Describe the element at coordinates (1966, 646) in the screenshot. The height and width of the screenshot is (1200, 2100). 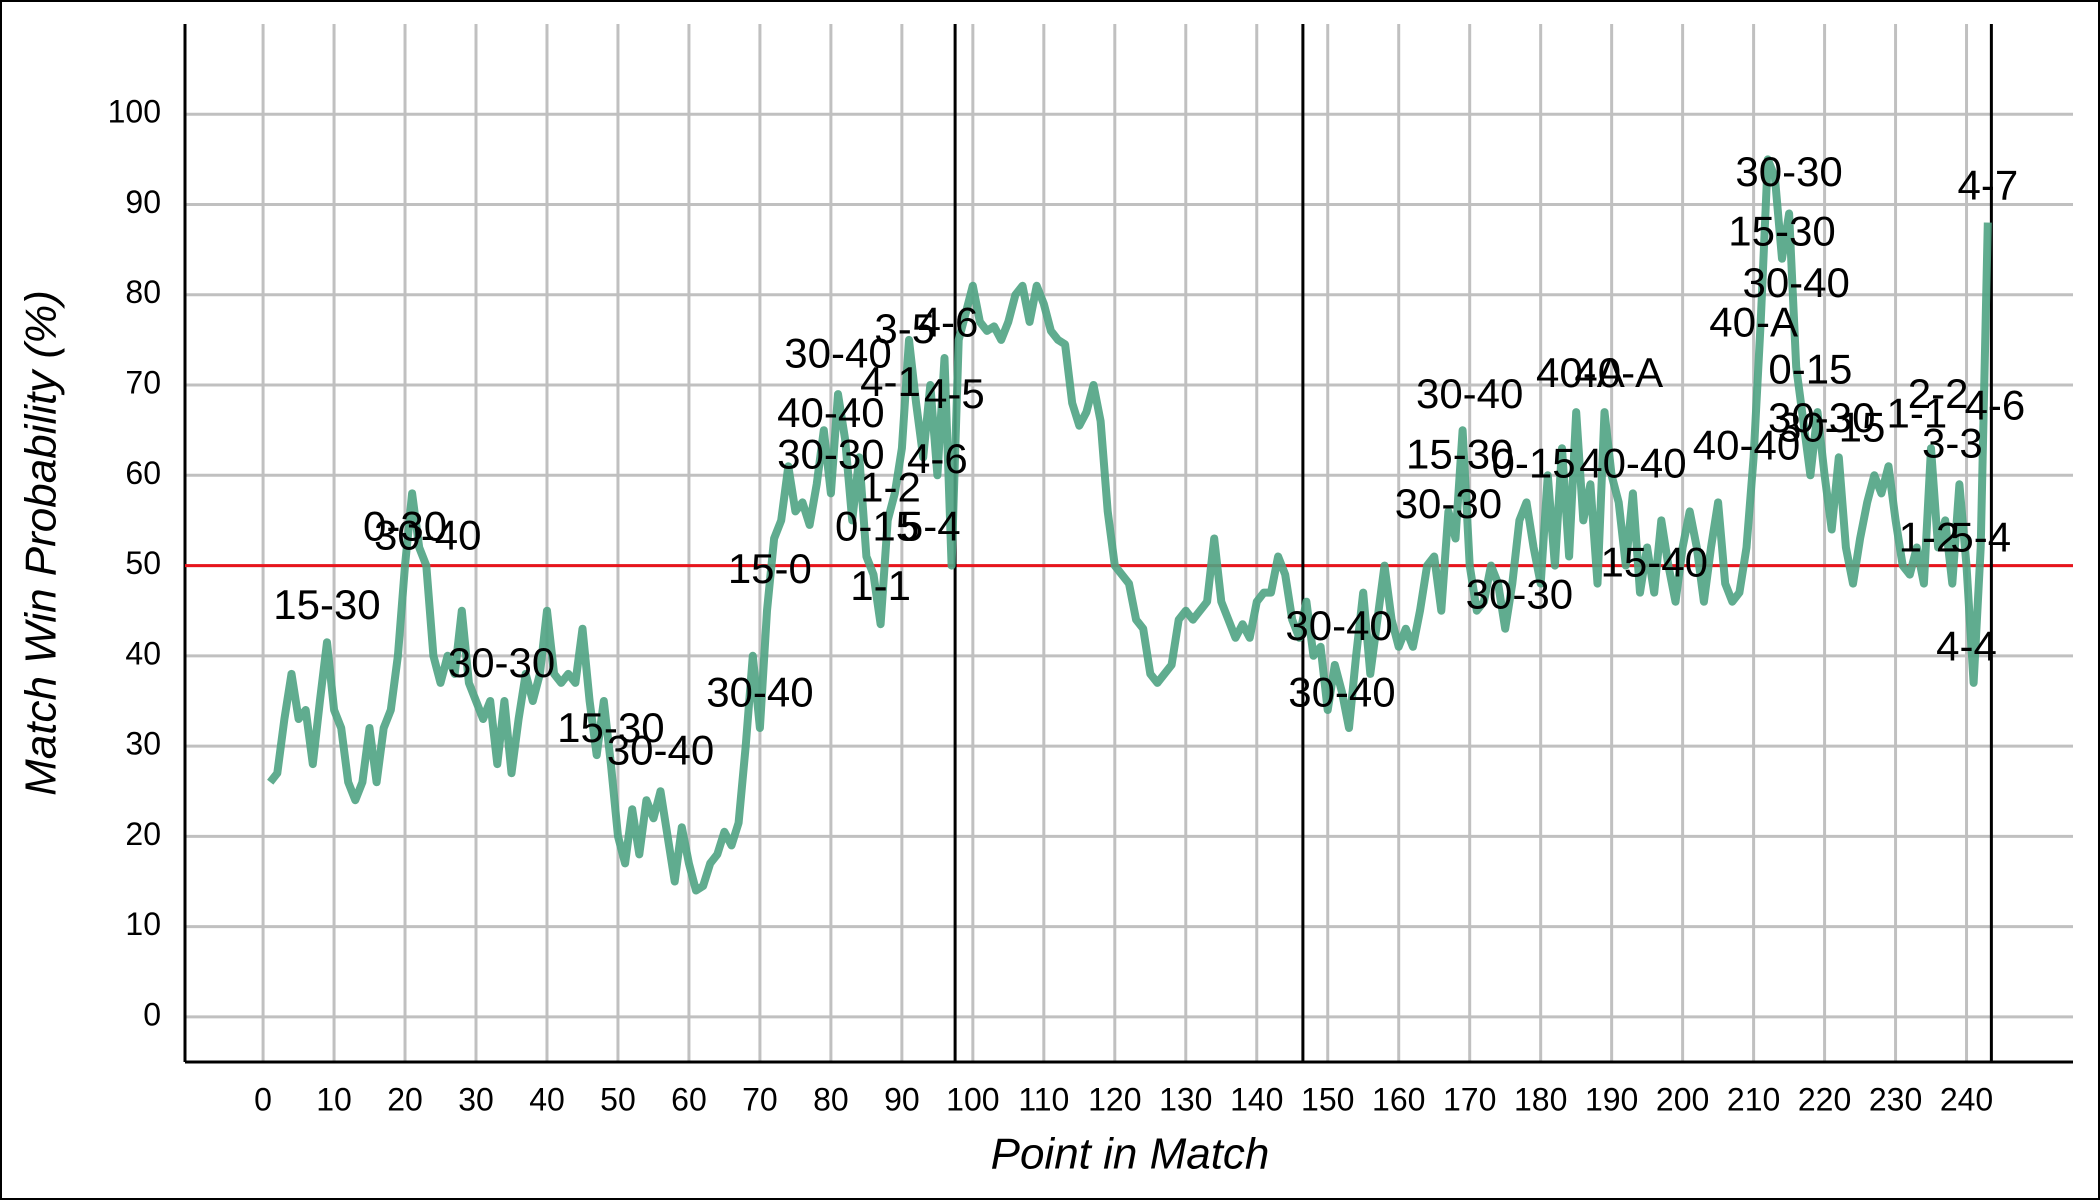
I see `annotation: 4-4` at that location.